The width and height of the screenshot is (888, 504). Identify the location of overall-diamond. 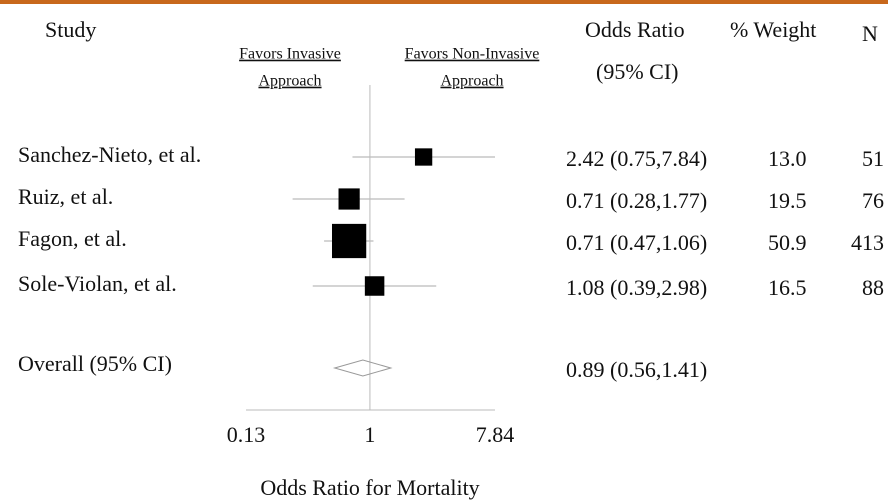
(362, 368).